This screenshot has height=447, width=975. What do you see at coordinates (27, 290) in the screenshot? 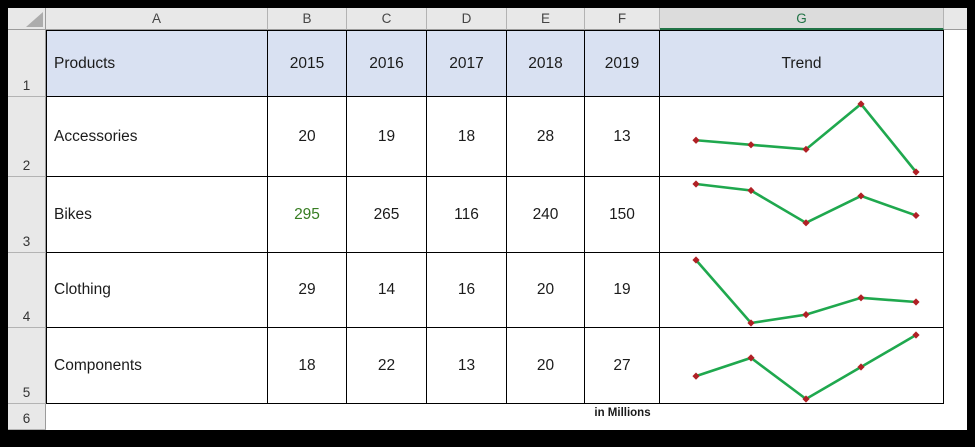
I see `row-header-4: 4` at bounding box center [27, 290].